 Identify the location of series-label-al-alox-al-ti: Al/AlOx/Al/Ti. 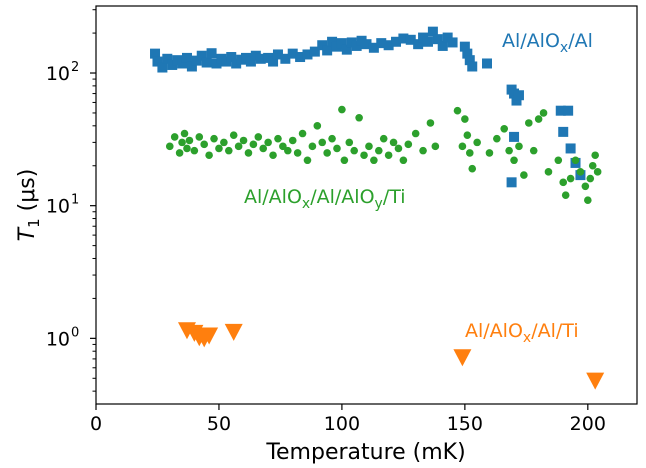
(522, 333).